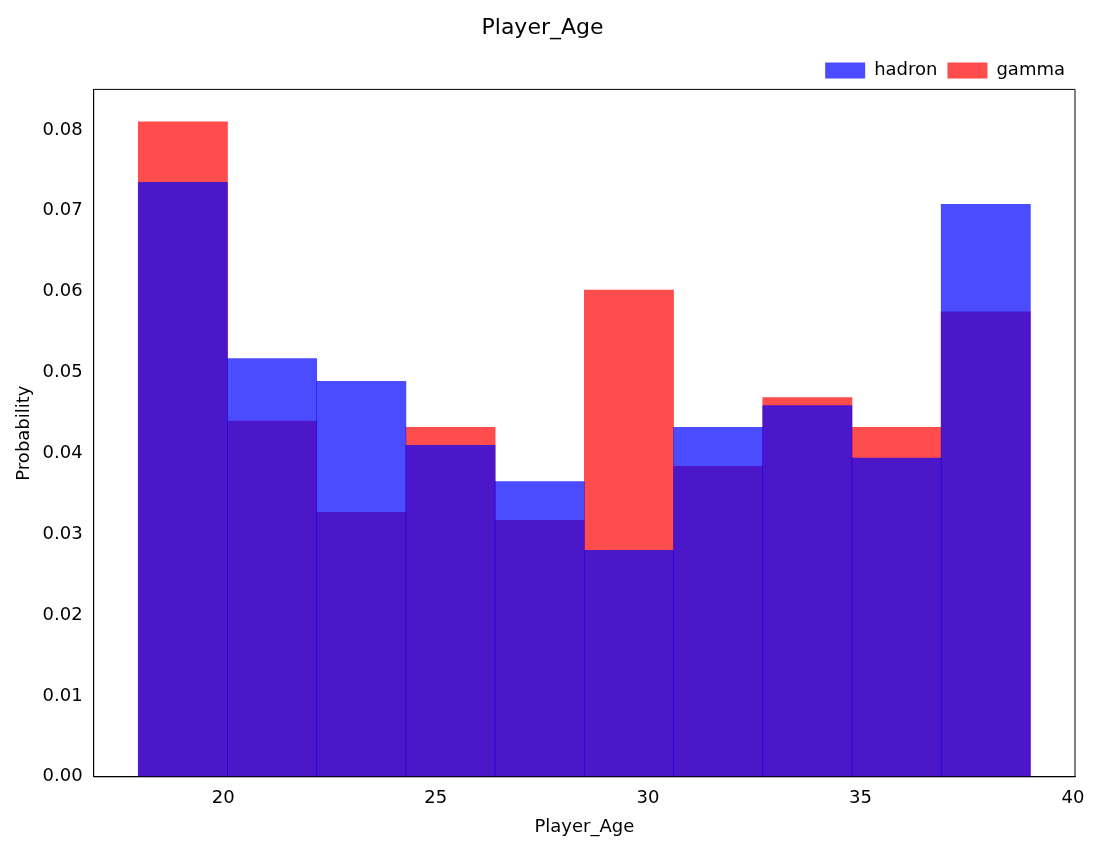 The height and width of the screenshot is (852, 1100). What do you see at coordinates (436, 797) in the screenshot?
I see `x-tick-label: 25` at bounding box center [436, 797].